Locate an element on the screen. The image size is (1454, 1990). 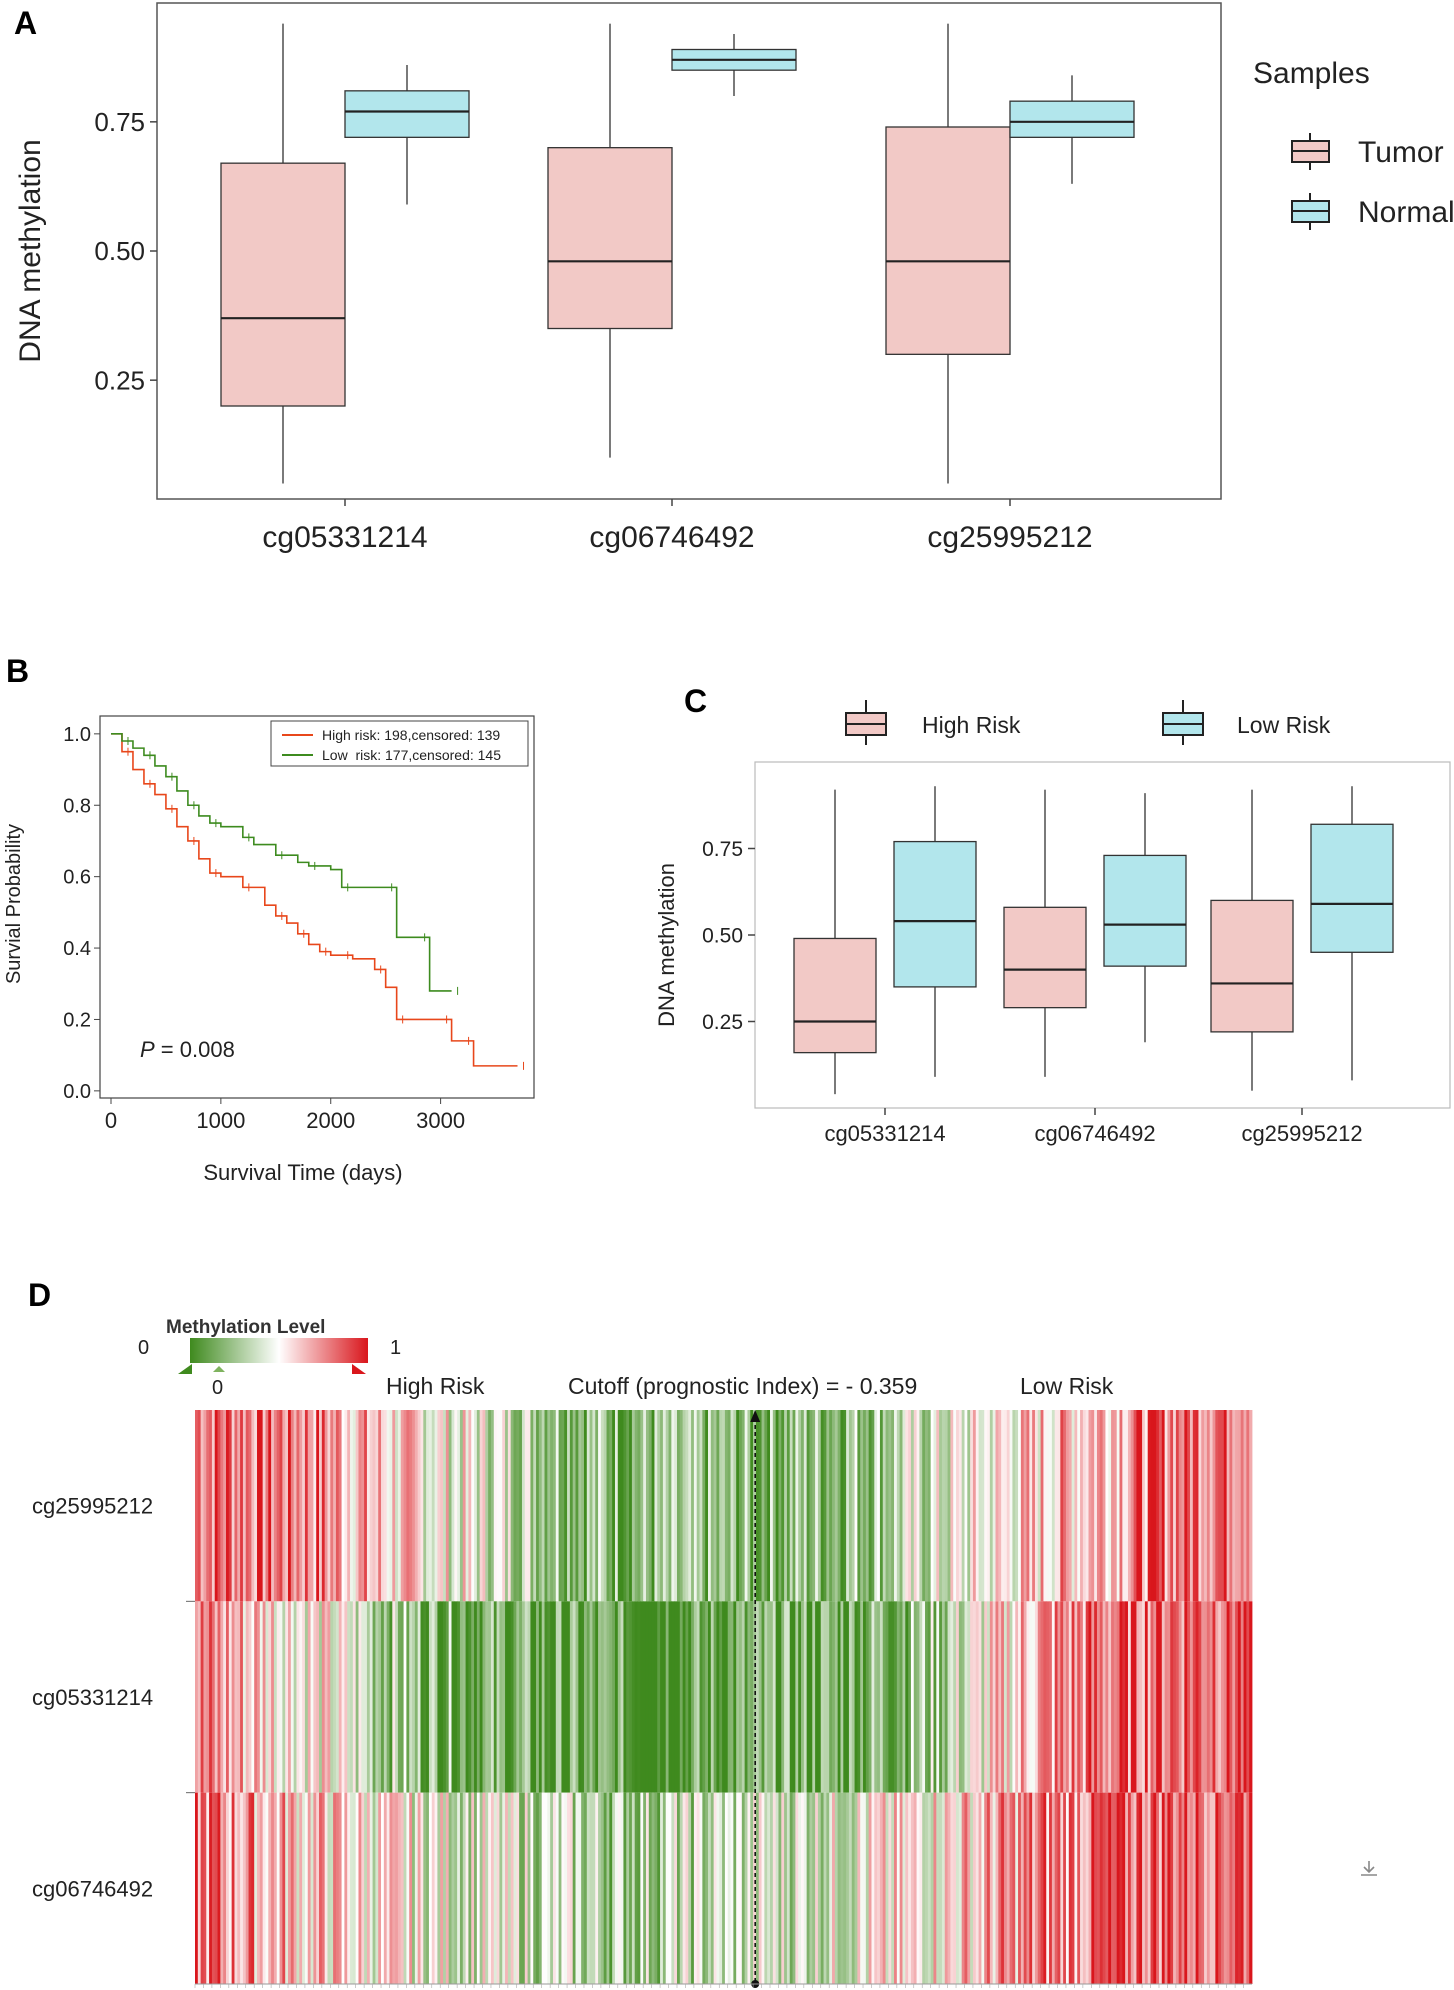
download-icon is located at coordinates (1369, 1869).